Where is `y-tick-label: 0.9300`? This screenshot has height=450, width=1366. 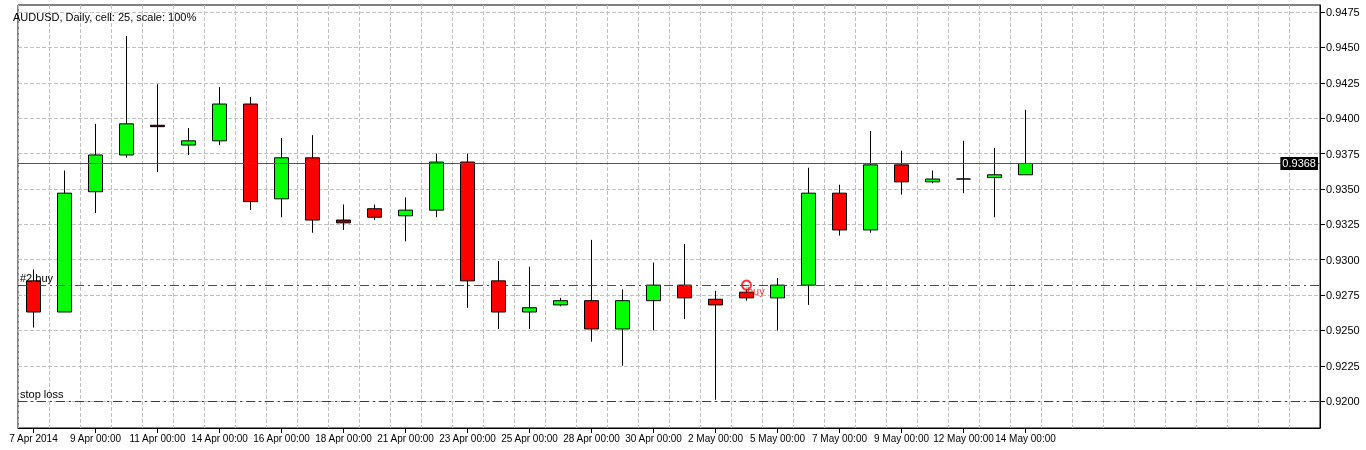 y-tick-label: 0.9300 is located at coordinates (1343, 259).